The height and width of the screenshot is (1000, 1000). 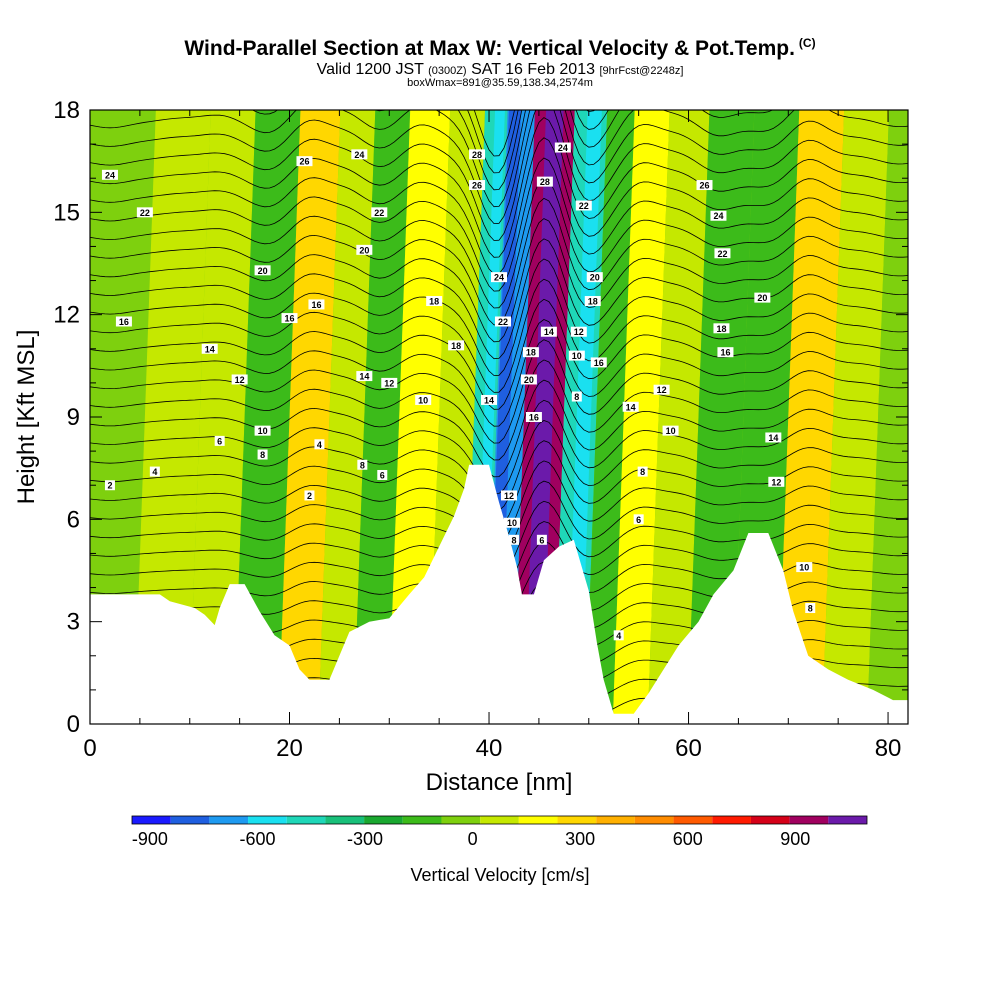 I want to click on y-tick-label: 15, so click(x=66, y=212).